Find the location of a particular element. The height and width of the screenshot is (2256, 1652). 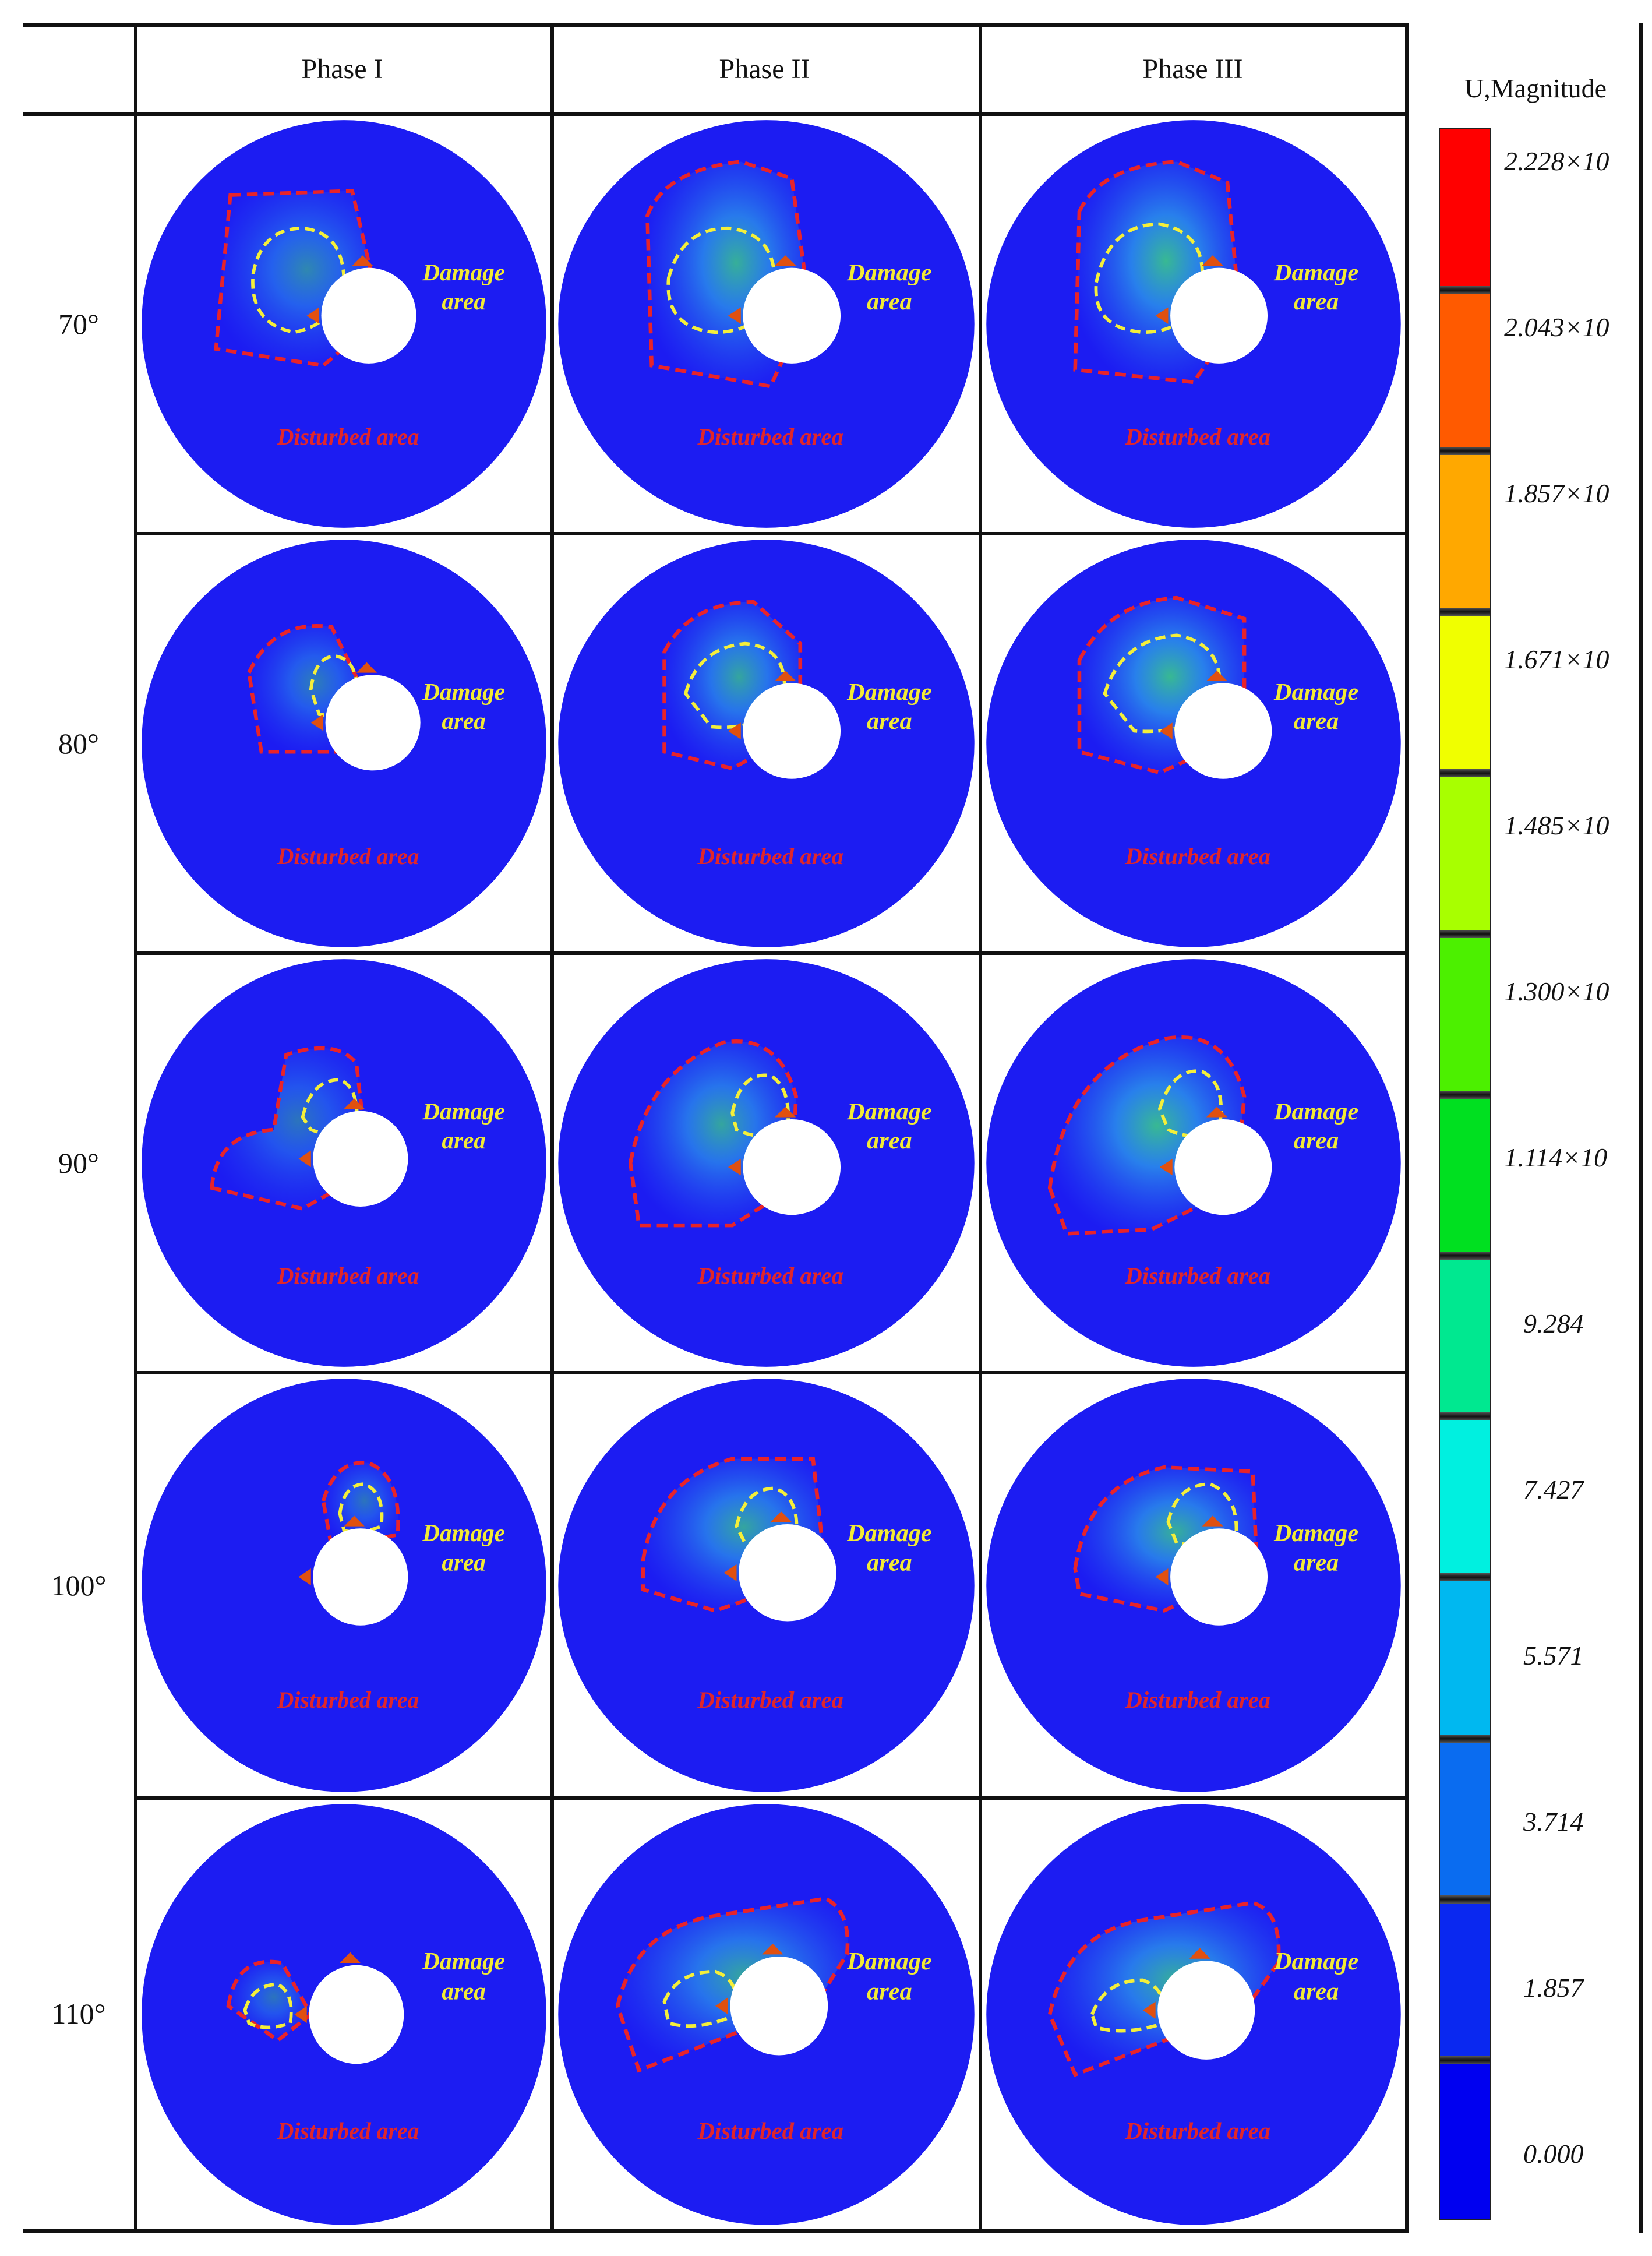

colorbar-tick-label: 2.043×10 is located at coordinates (1556, 327).